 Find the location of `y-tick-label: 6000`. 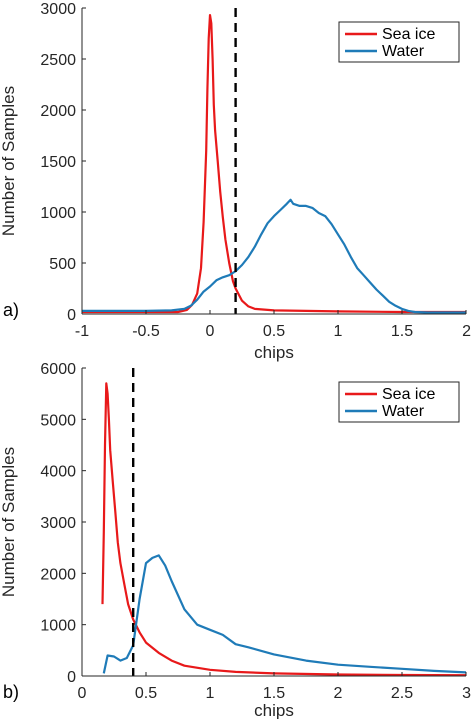

y-tick-label: 6000 is located at coordinates (58, 369).